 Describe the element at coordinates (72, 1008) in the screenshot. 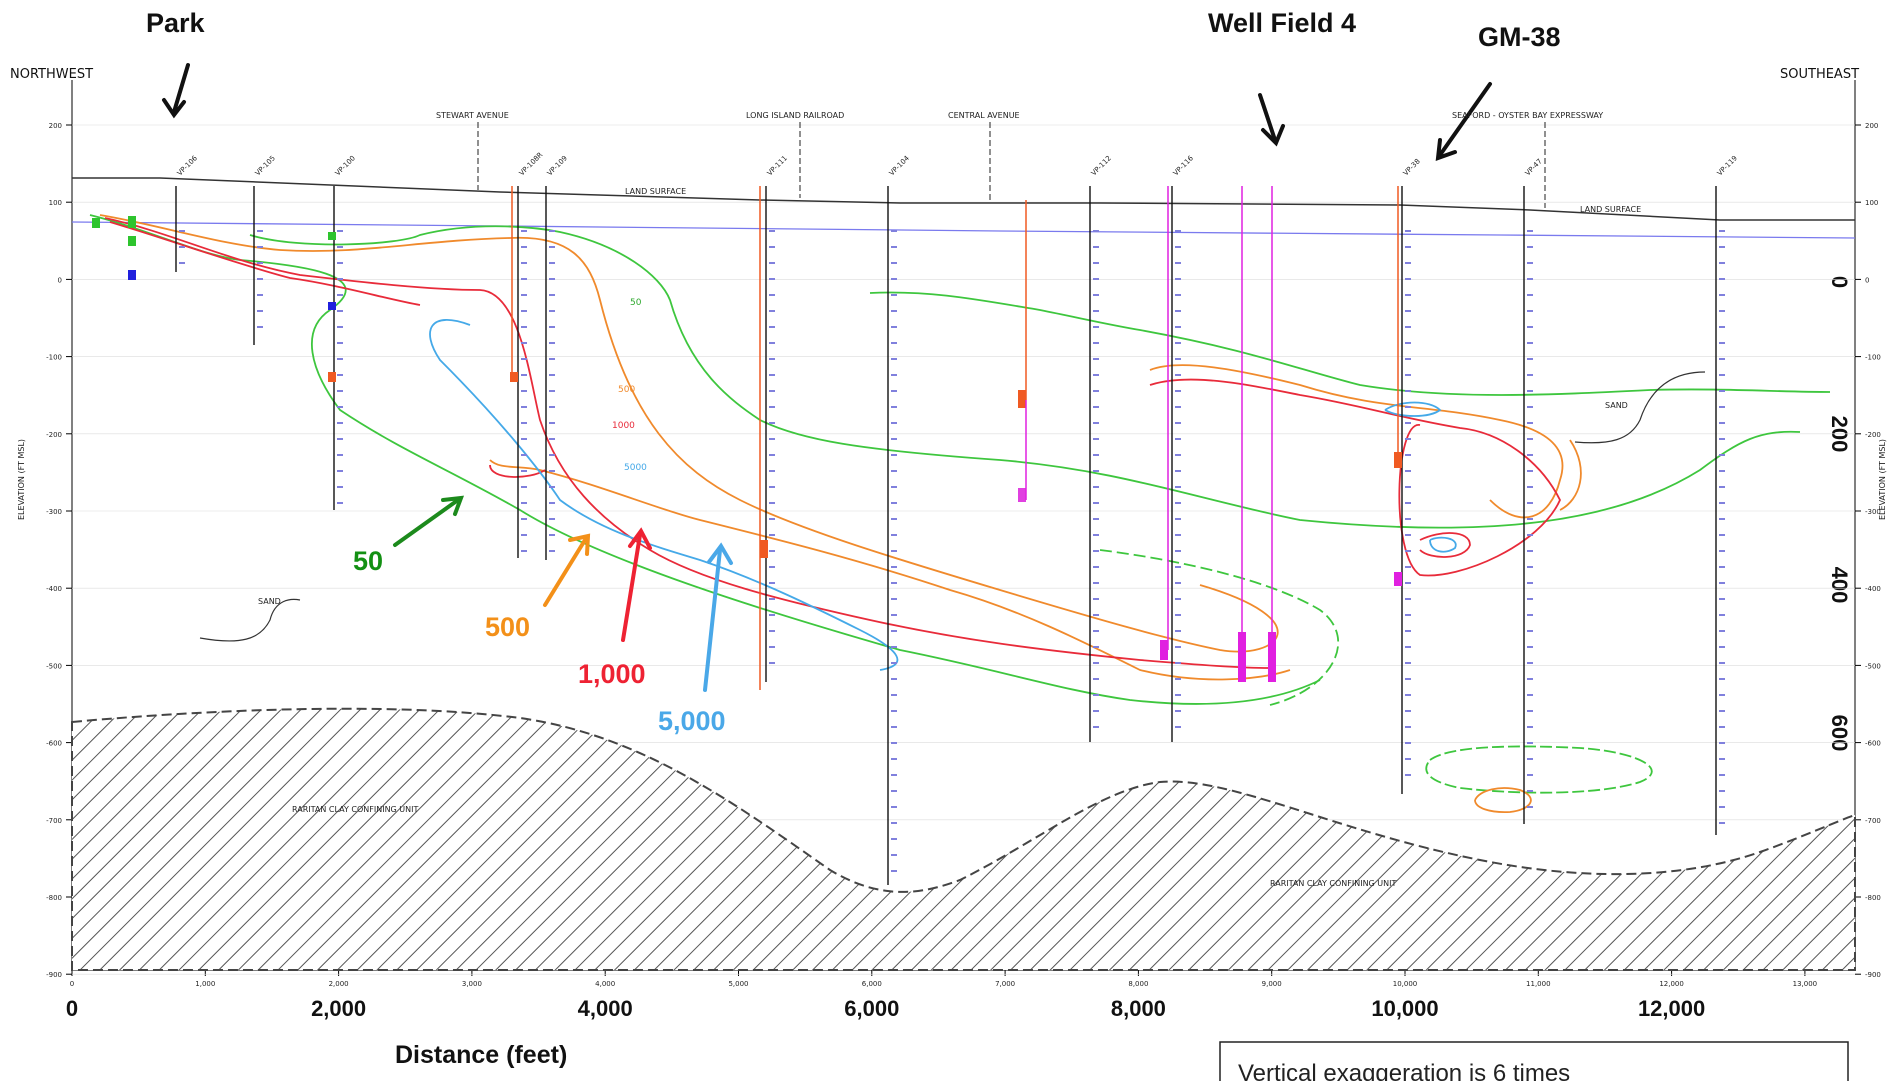

I see `x-tick-label-large: 0` at that location.